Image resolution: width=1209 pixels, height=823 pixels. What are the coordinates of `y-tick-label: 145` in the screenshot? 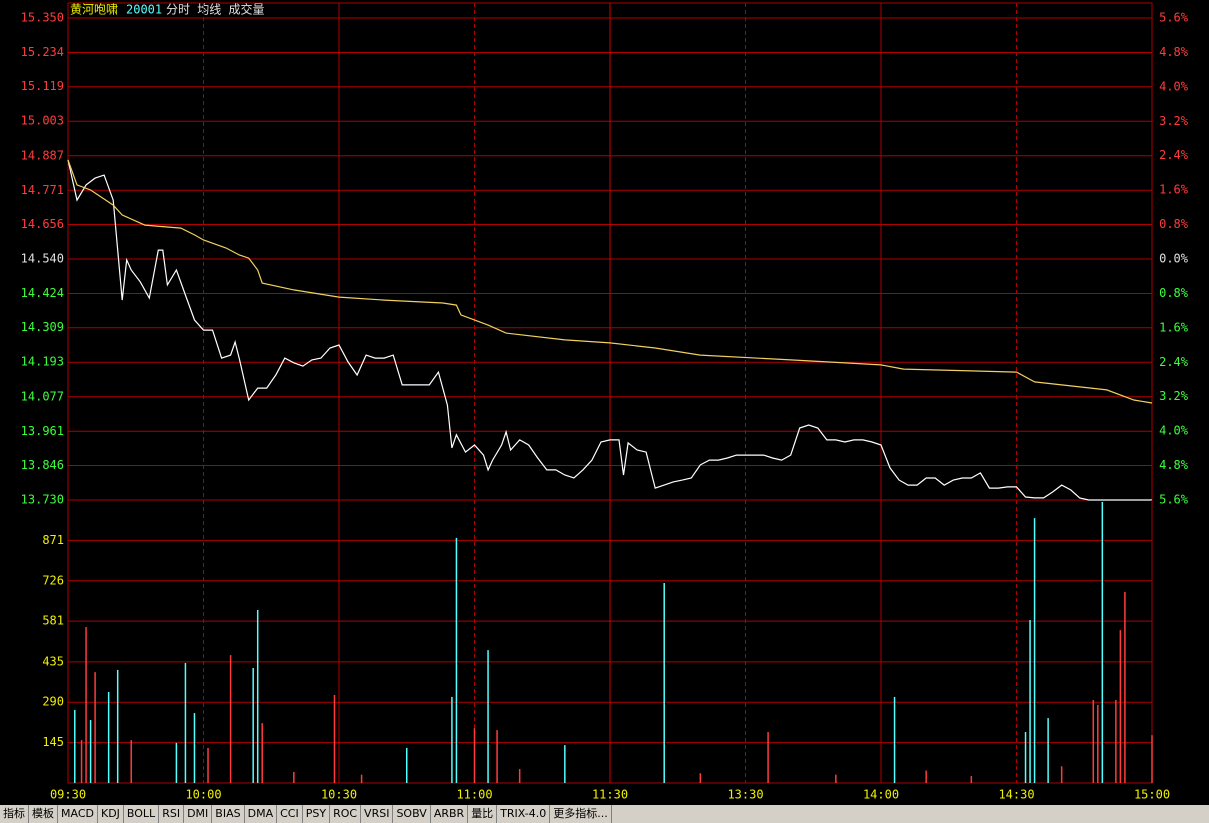 It's located at (53, 742).